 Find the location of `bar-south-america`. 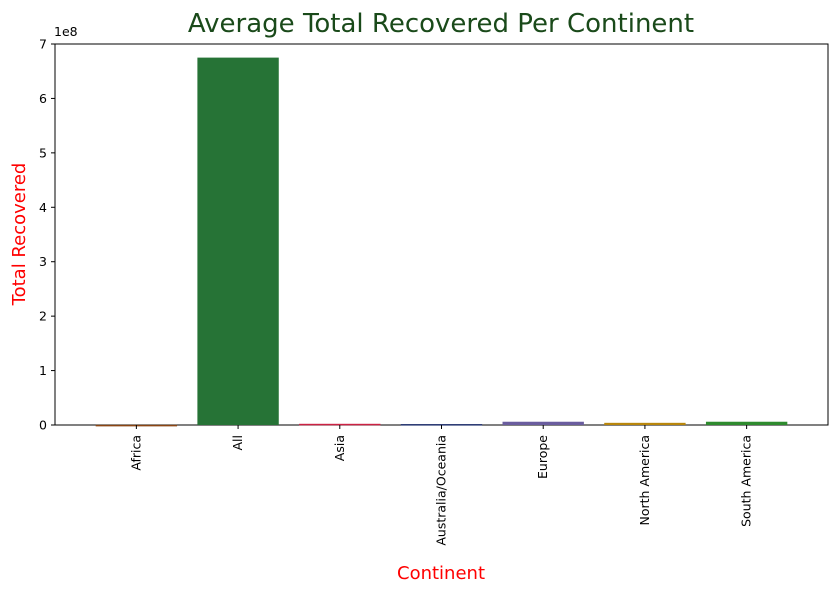

bar-south-america is located at coordinates (746, 423).